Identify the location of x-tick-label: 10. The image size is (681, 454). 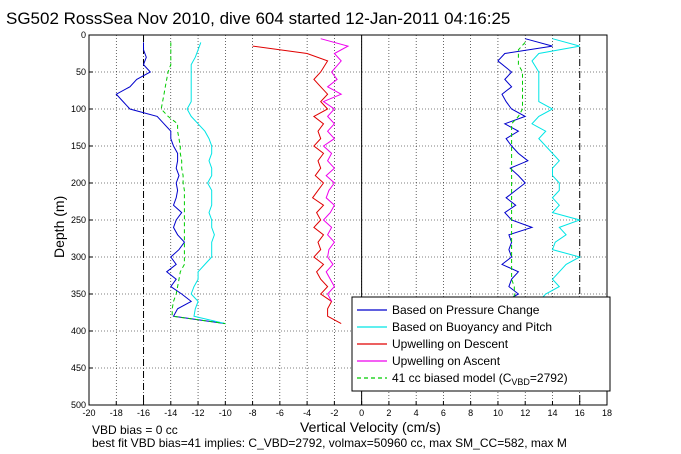
(498, 413).